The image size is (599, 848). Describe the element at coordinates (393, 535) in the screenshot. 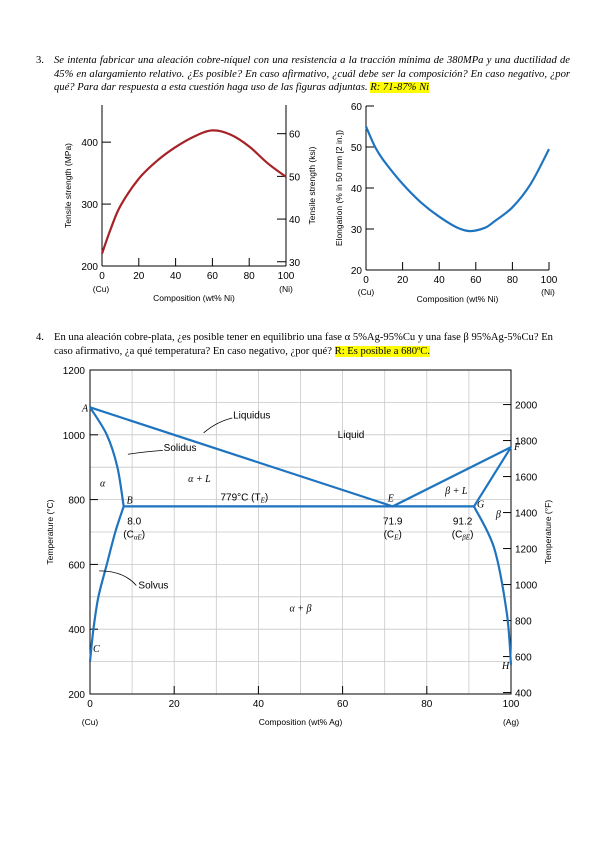

I see `c-e-label: (CE)` at that location.